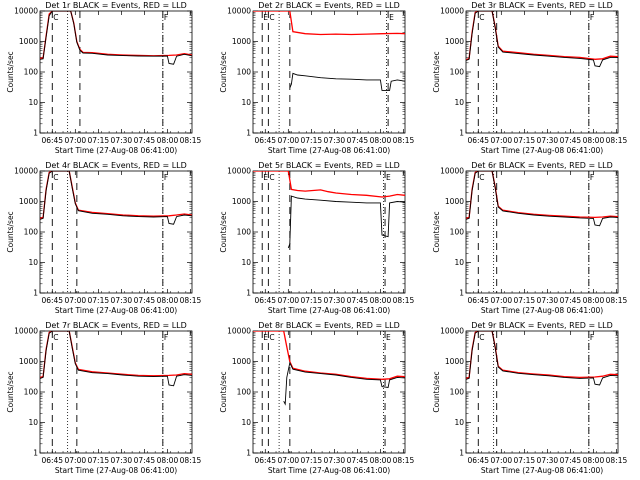 Image resolution: width=640 pixels, height=480 pixels. Describe the element at coordinates (116, 325) in the screenshot. I see `chart-title: Det 7r BLACK = Events, RED = LLD` at that location.